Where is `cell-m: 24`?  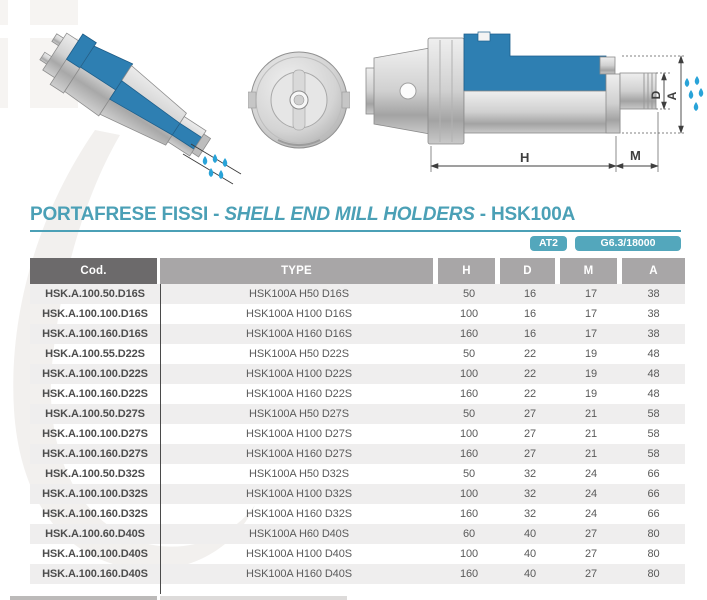
cell-m: 24 is located at coordinates (591, 474).